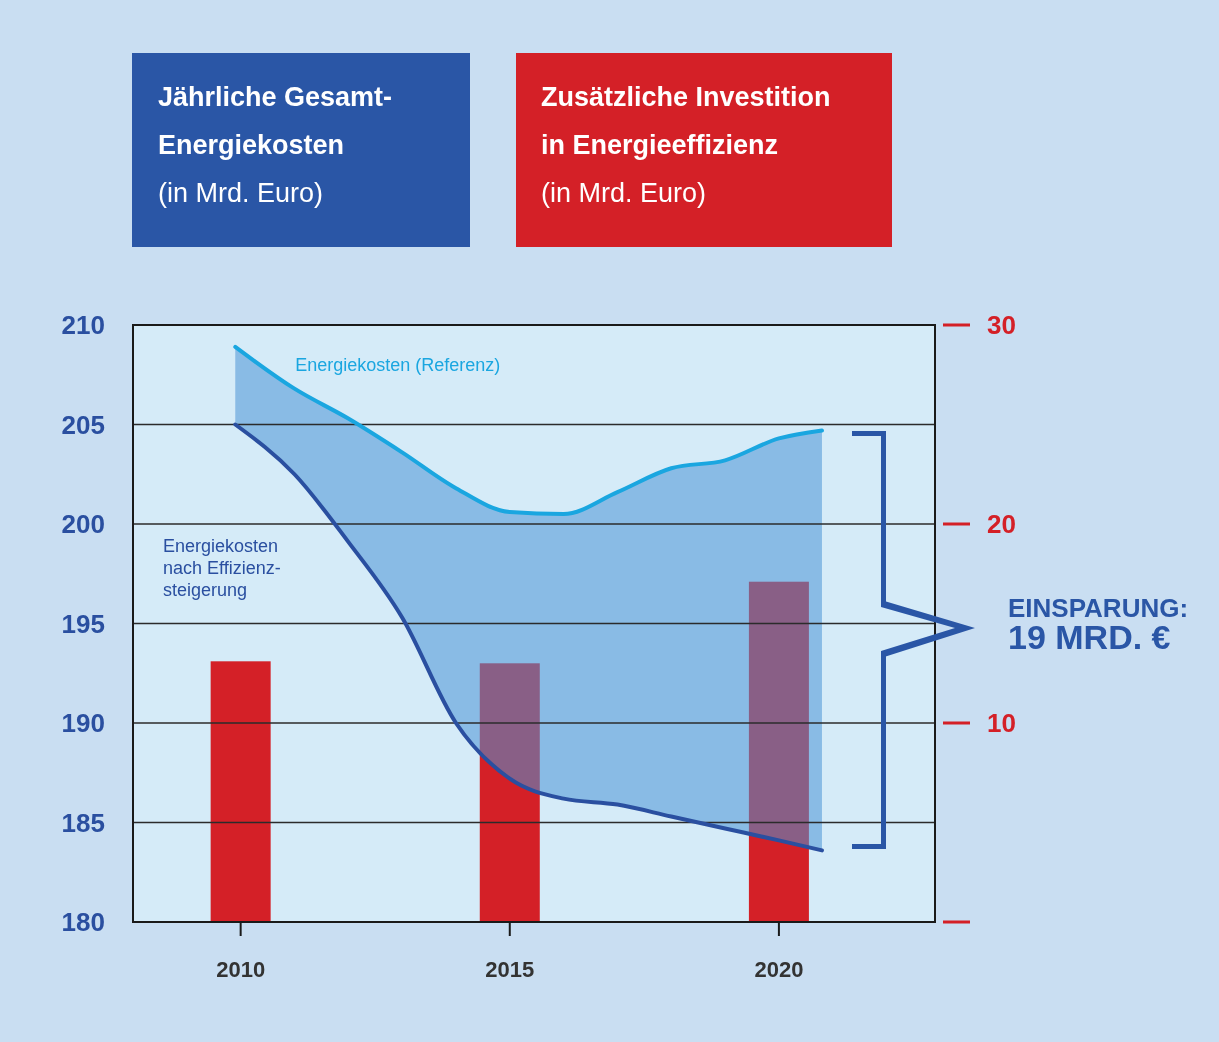 This screenshot has width=1219, height=1042. What do you see at coordinates (83, 325) in the screenshot?
I see `y-tick-label: 210` at bounding box center [83, 325].